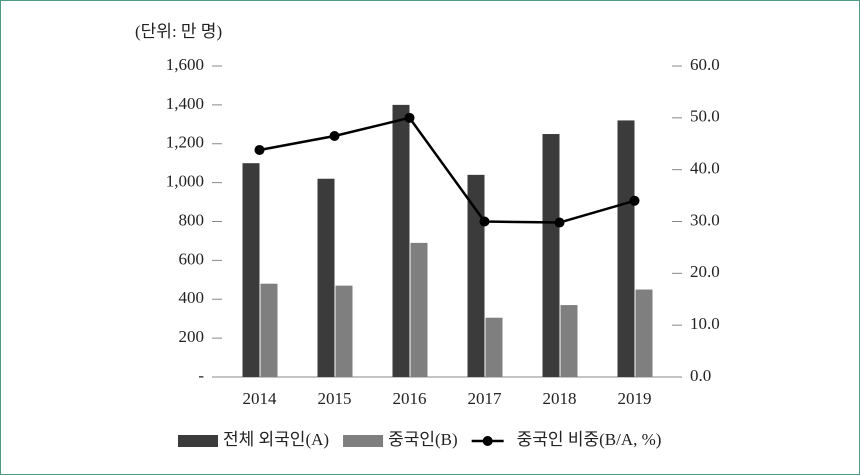 The image size is (860, 475). I want to click on x-tick-label: 2014, so click(260, 398).